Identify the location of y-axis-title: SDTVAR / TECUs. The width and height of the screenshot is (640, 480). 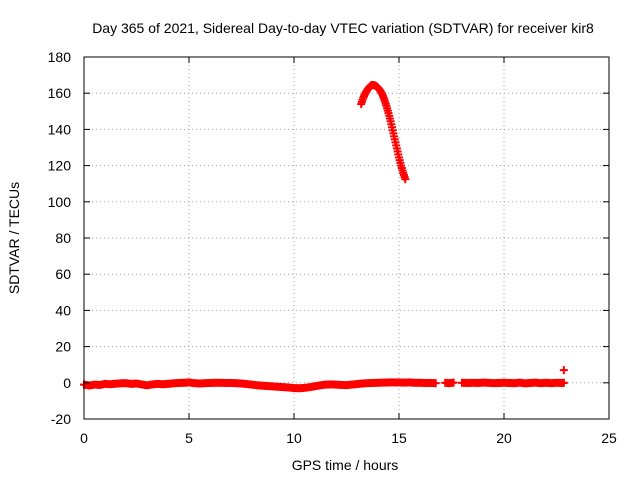
(14, 238).